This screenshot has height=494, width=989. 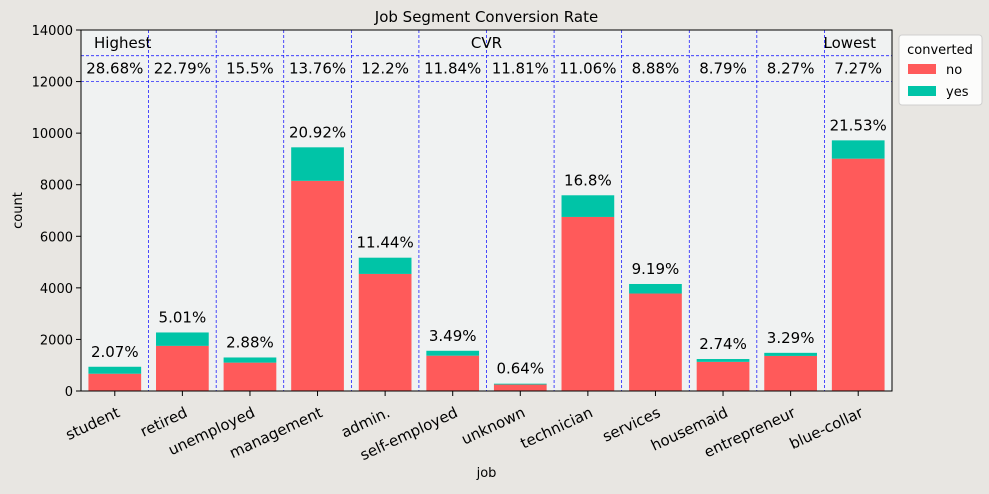 I want to click on cvr-label: 22.79%, so click(x=182, y=69).